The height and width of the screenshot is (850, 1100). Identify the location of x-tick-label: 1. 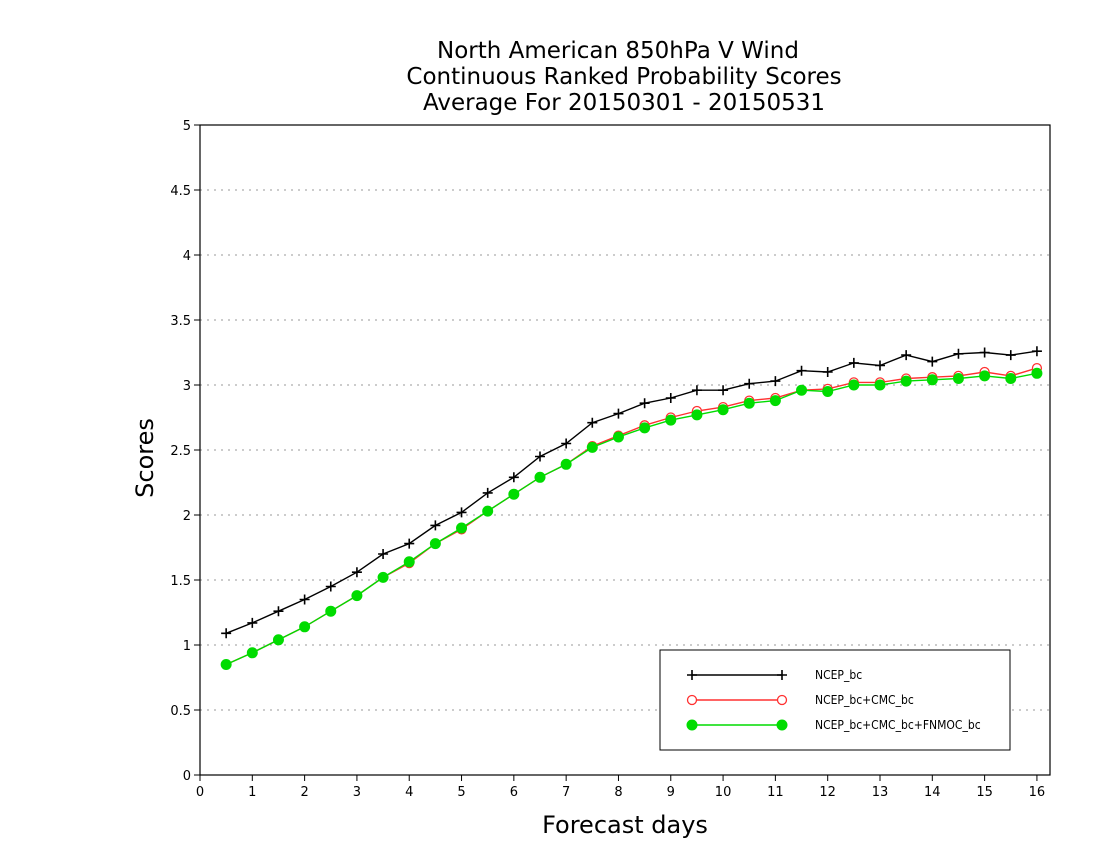
(252, 792).